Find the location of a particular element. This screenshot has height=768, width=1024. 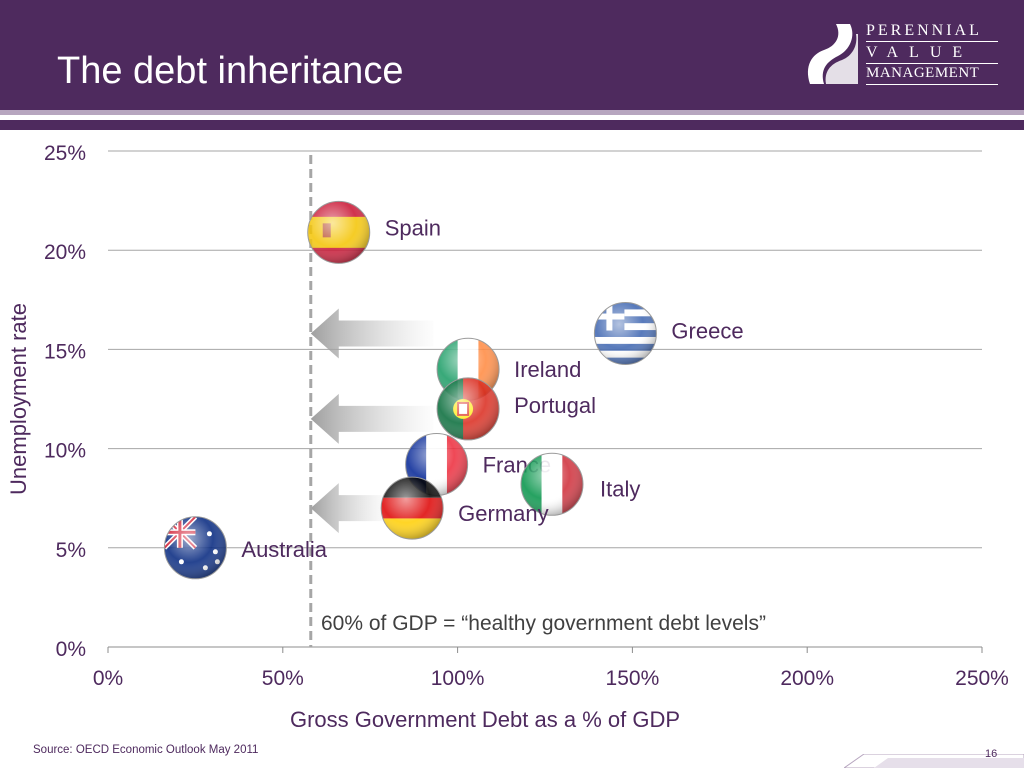

source-note: Source: OECD Economic Outlook May 2011 is located at coordinates (146, 750).